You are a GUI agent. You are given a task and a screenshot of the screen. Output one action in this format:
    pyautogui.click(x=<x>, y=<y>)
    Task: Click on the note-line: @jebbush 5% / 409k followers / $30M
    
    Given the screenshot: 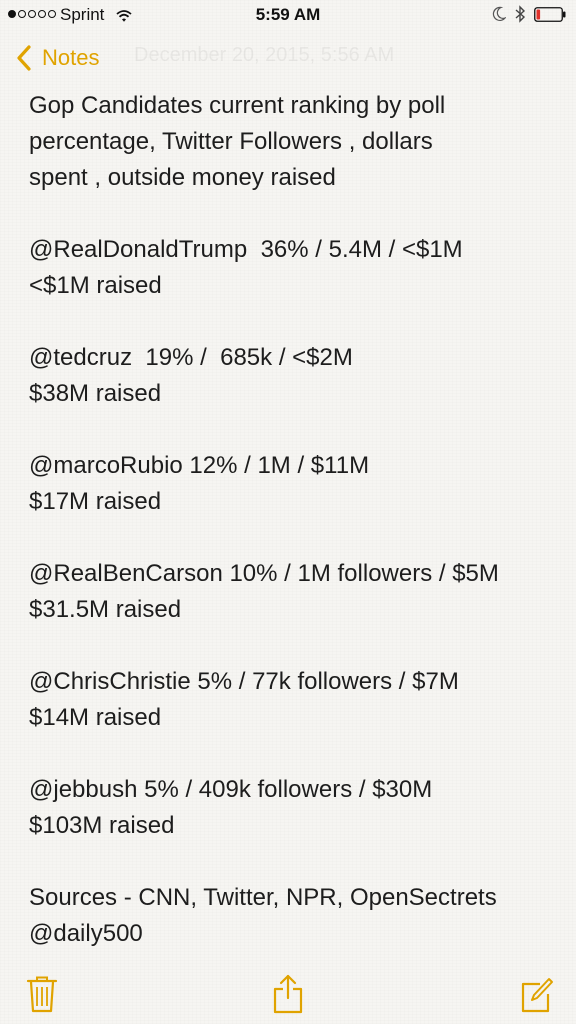 What is the action you would take?
    pyautogui.click(x=231, y=789)
    